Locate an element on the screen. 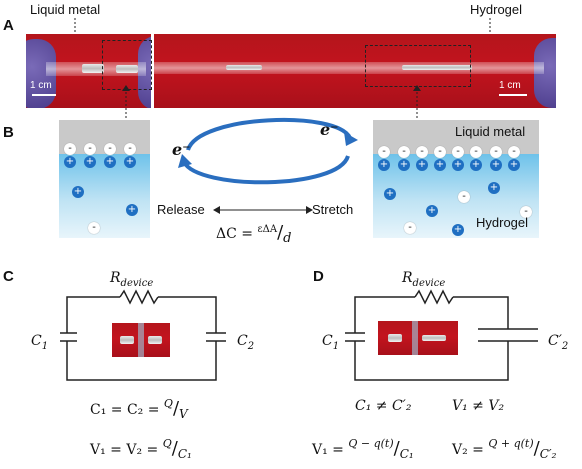 The height and width of the screenshot is (469, 582). delta-c-den: d is located at coordinates (287, 238).